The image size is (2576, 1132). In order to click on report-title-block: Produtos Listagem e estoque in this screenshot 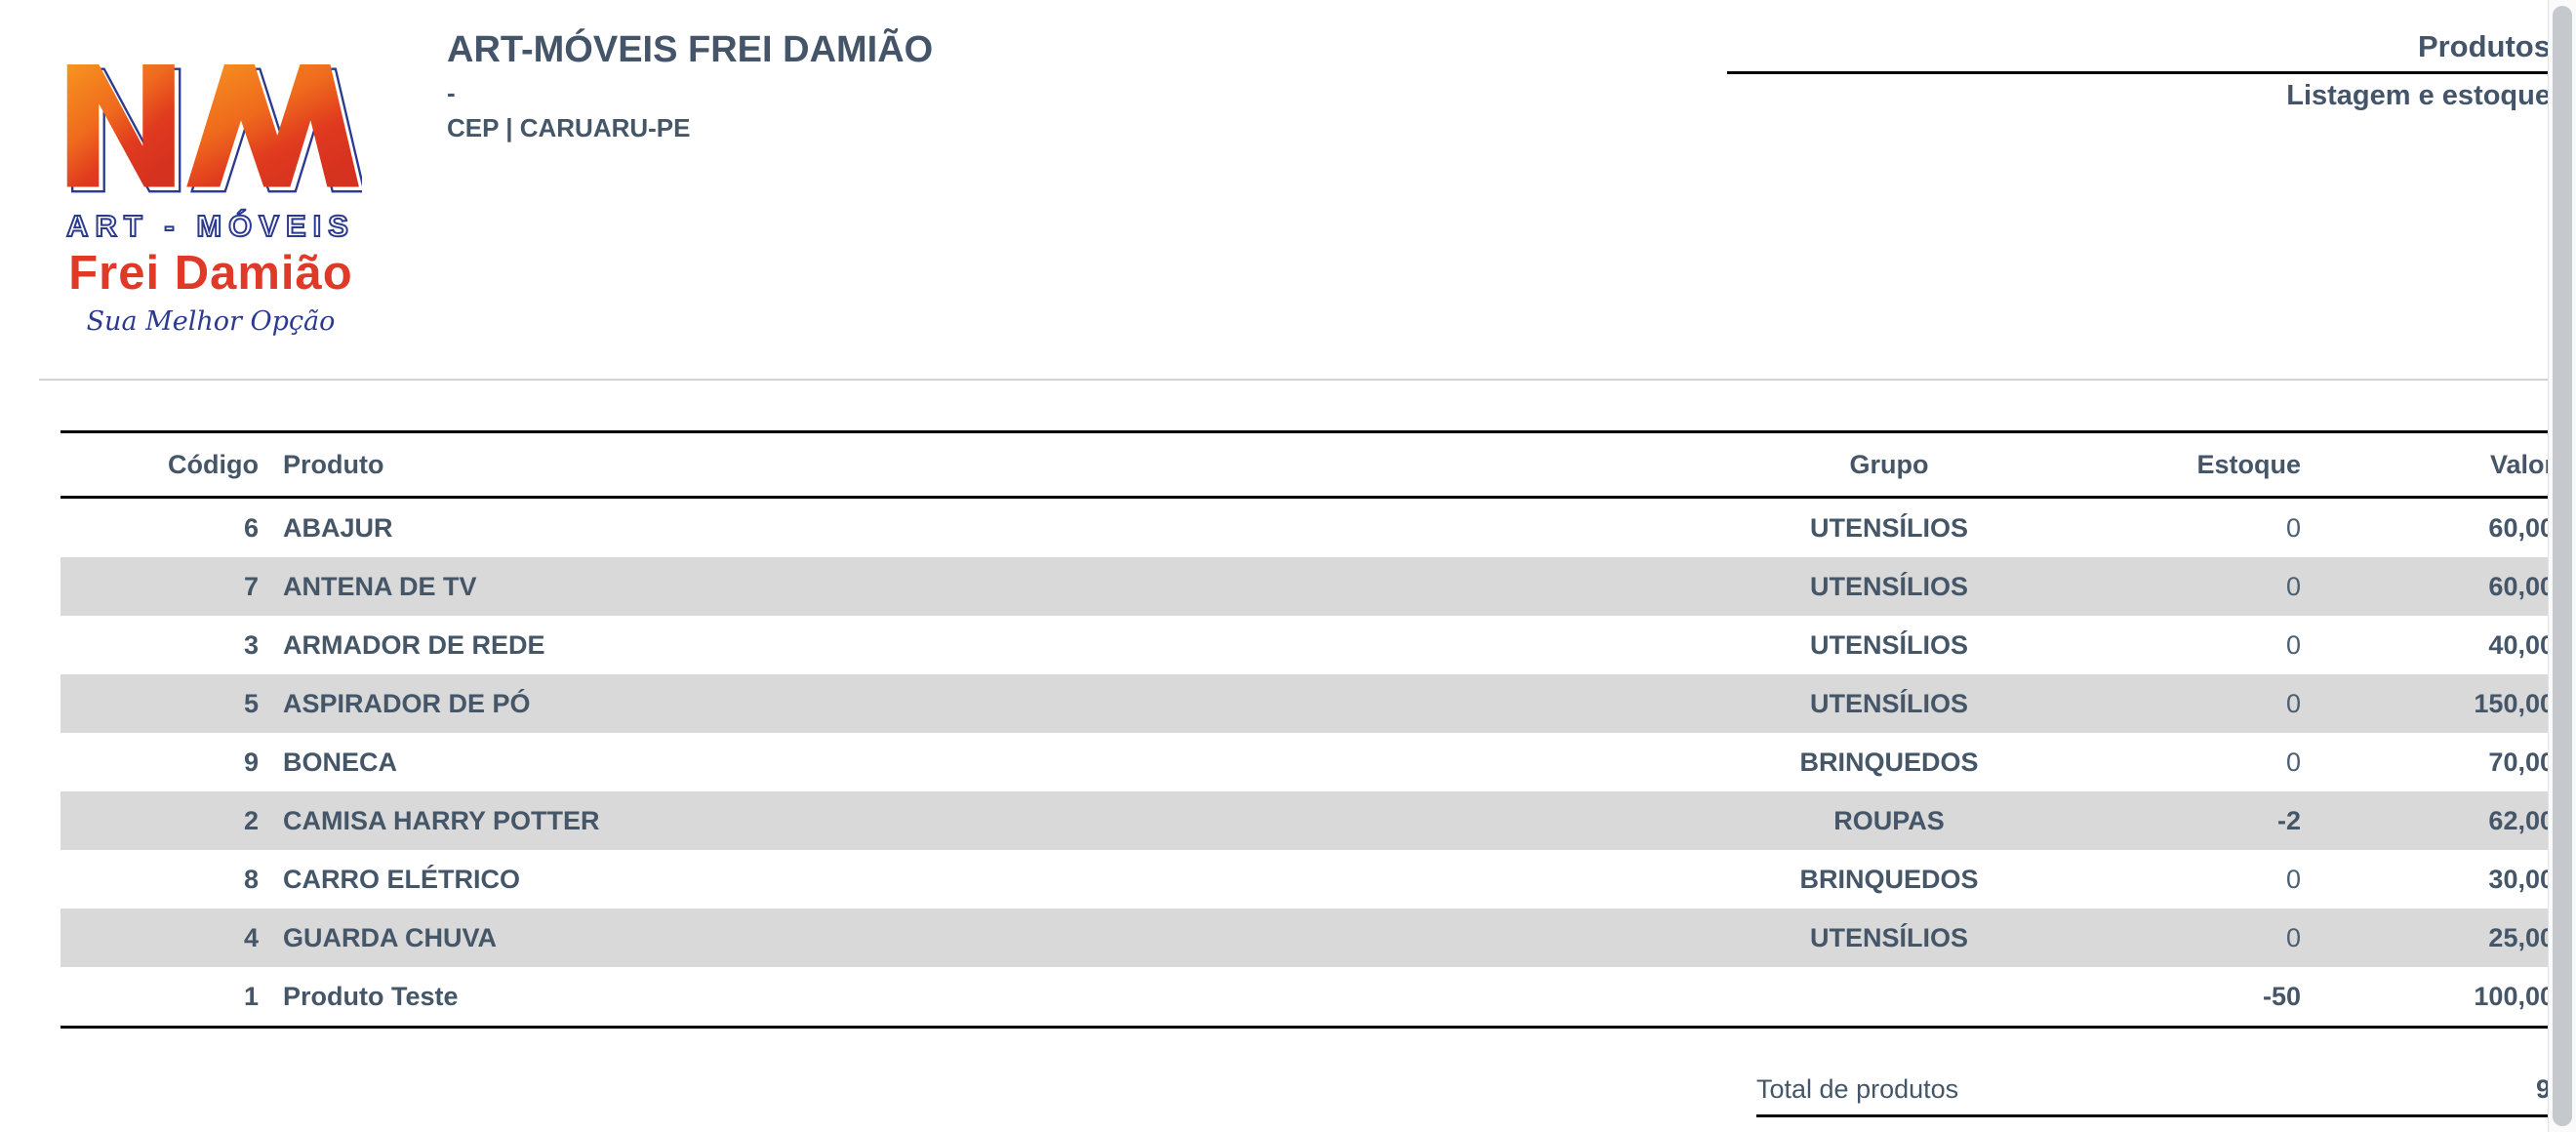, I will do `click(2139, 70)`.